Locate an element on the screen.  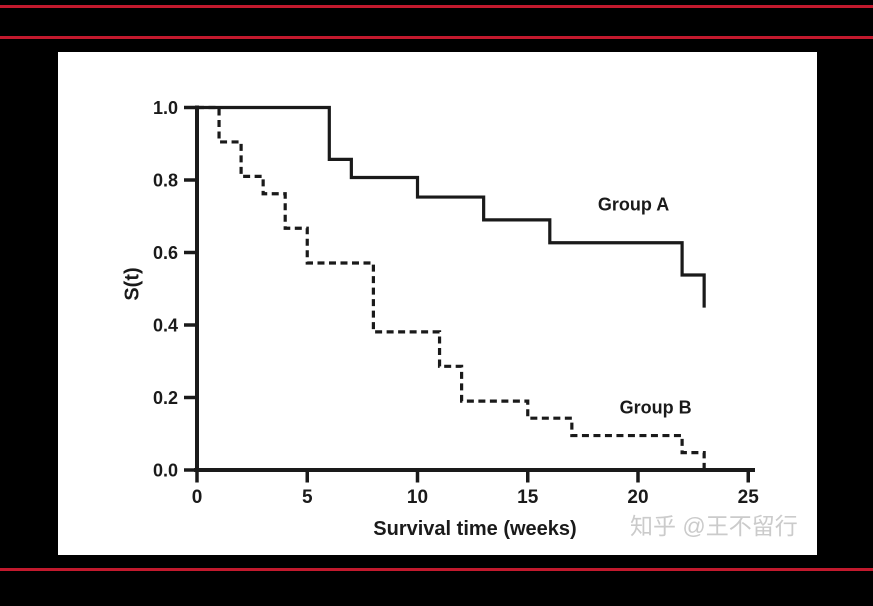
y-axis-title: S(t) is located at coordinates (132, 284).